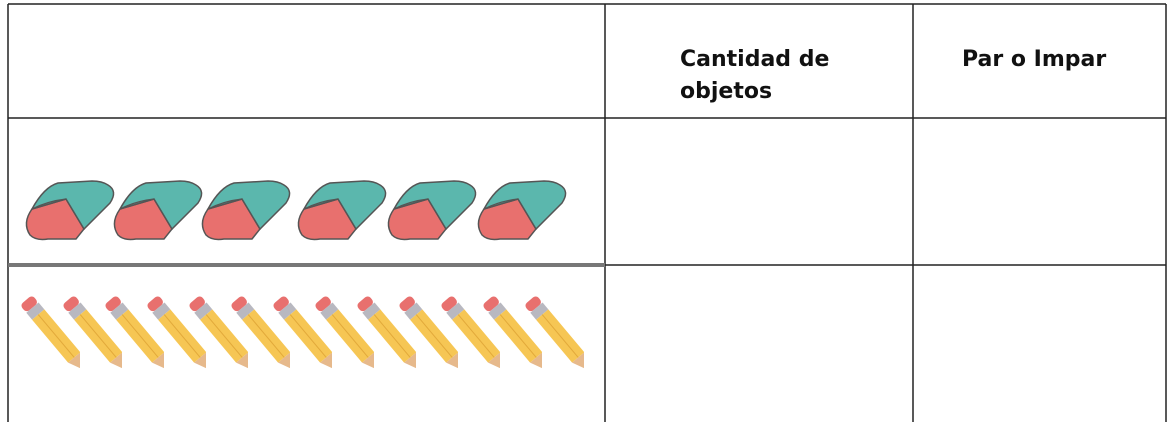 Image resolution: width=1175 pixels, height=422 pixels. What do you see at coordinates (302, 336) in the screenshot?
I see `pencil-row` at bounding box center [302, 336].